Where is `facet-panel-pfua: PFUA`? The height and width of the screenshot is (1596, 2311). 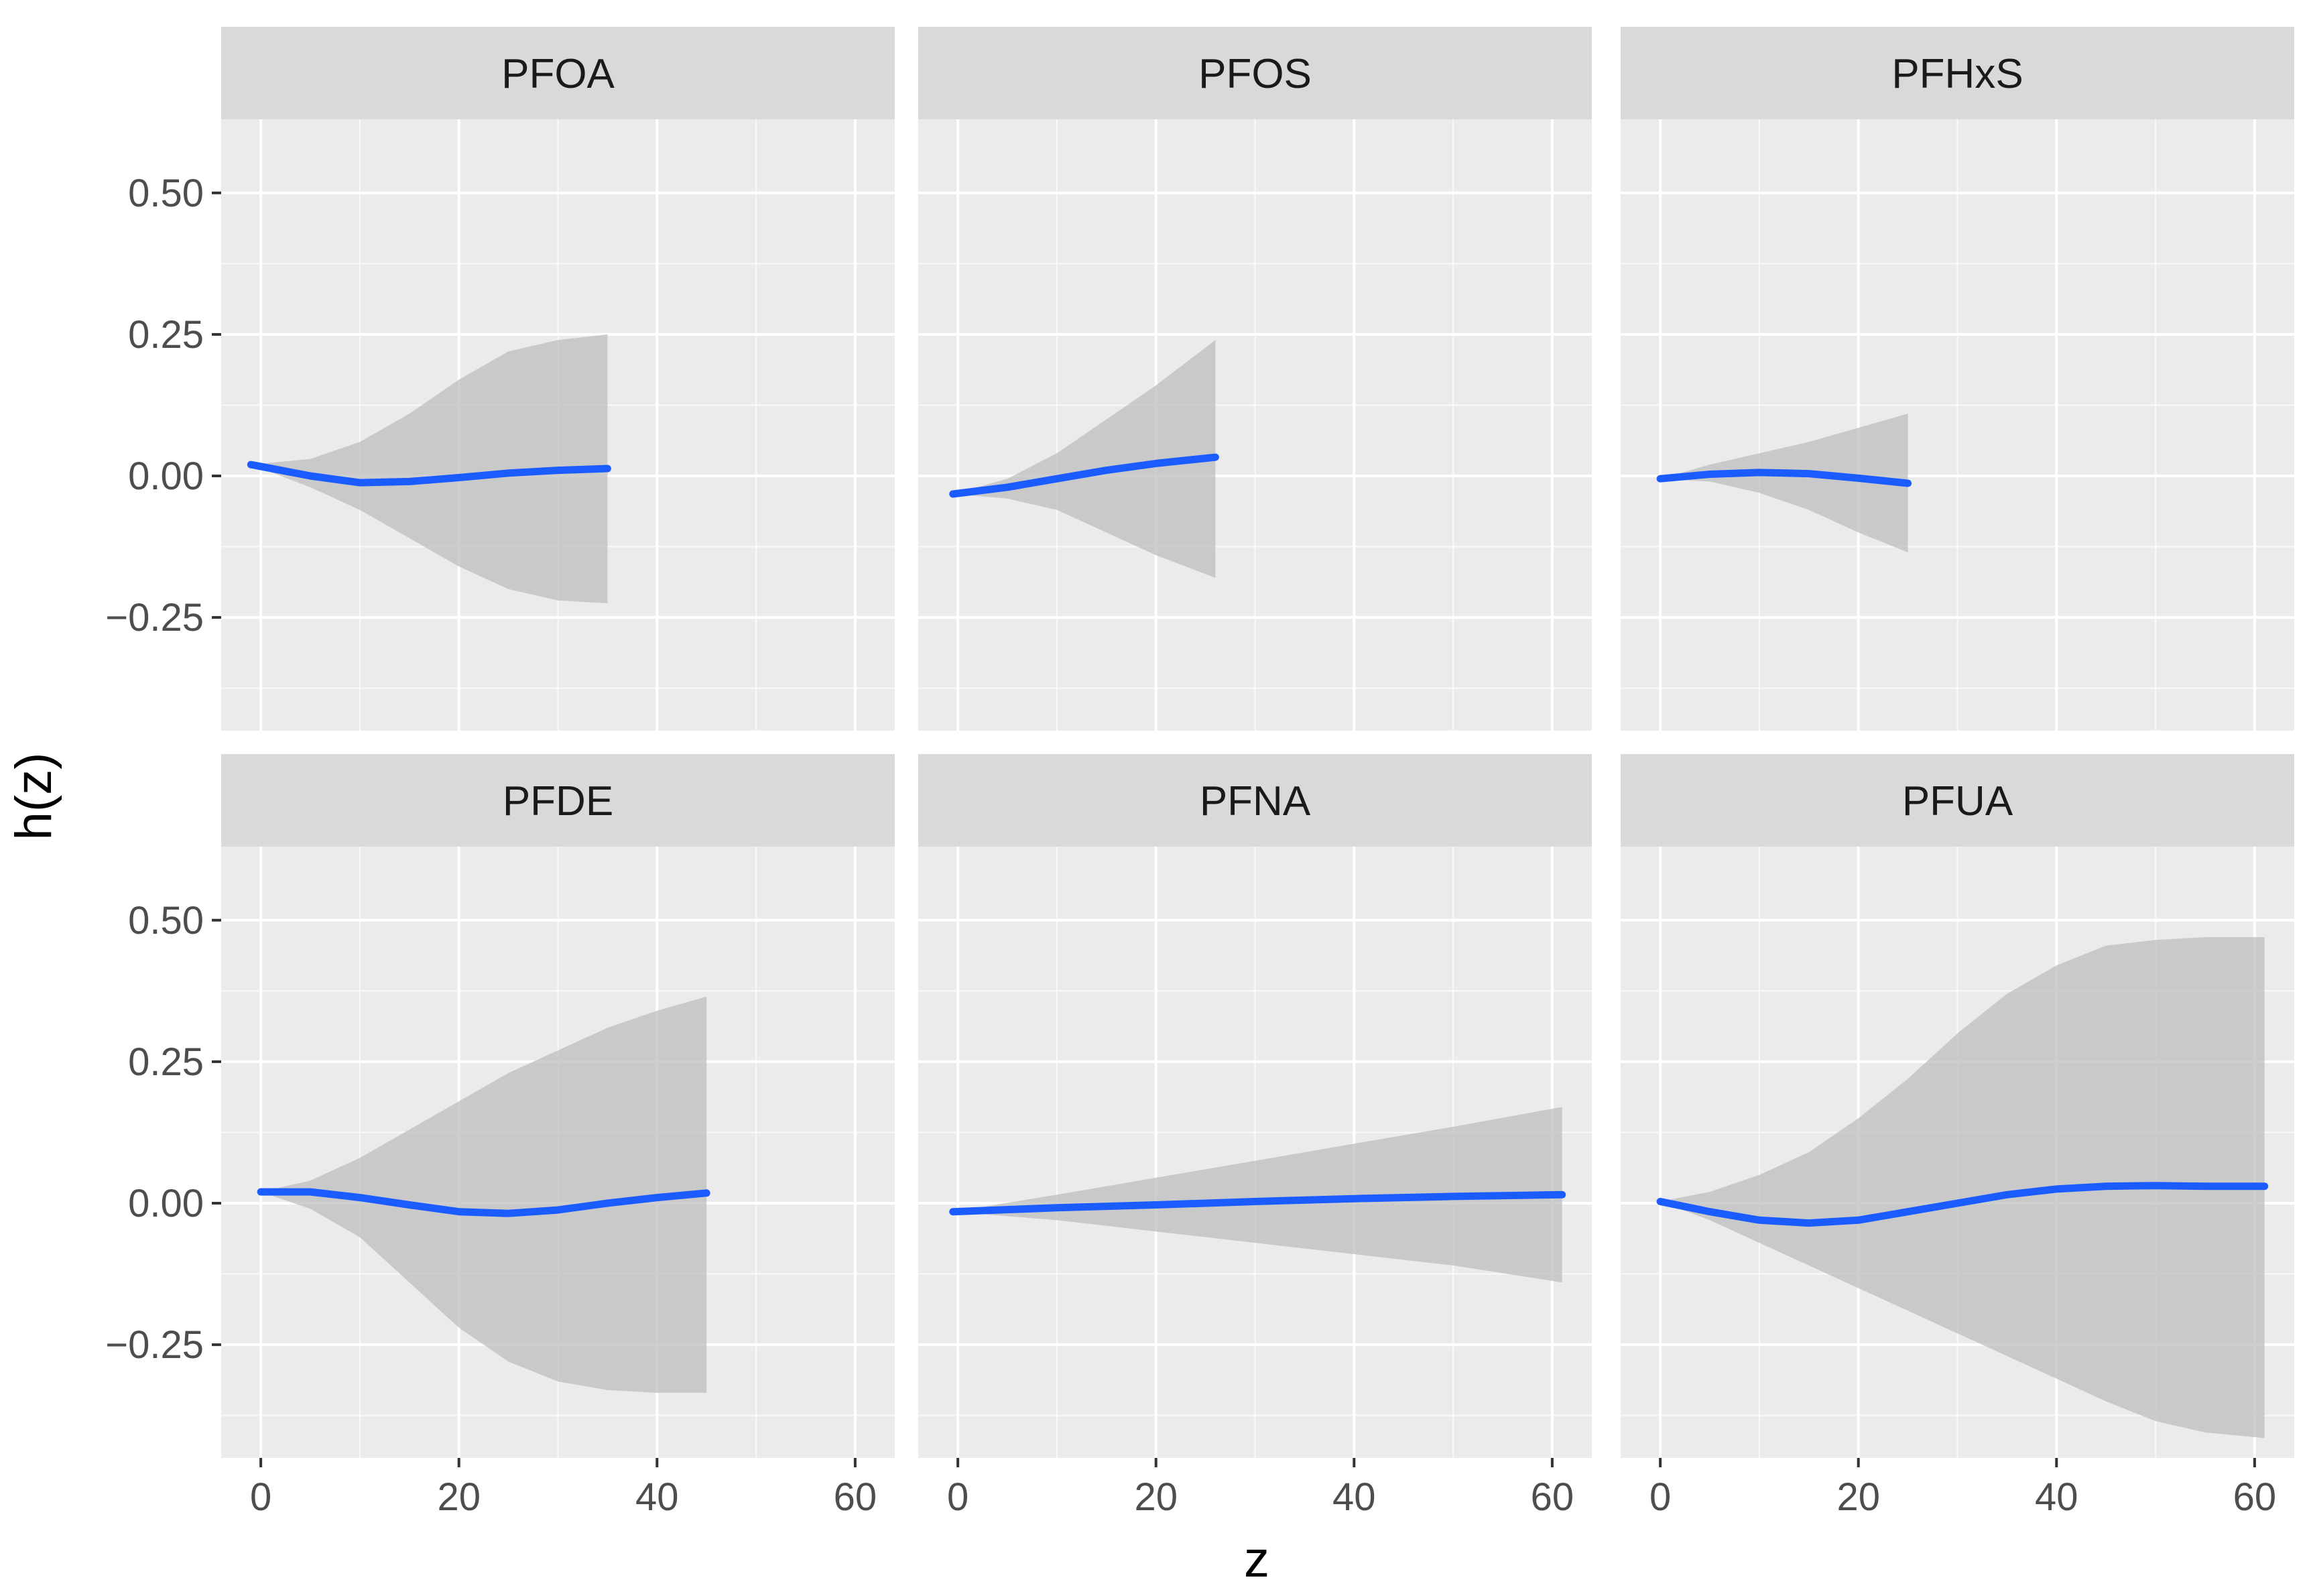
facet-panel-pfua: PFUA is located at coordinates (1957, 1106).